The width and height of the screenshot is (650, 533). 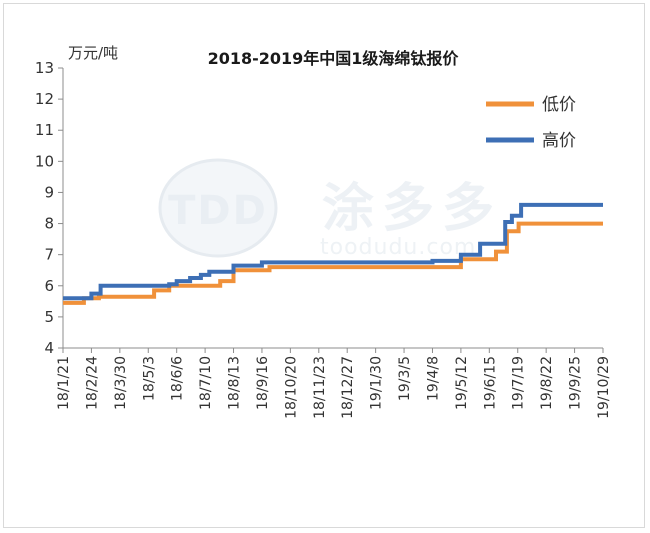 I want to click on watermark: TDD 涂多多 toodudu.com, so click(x=330, y=209).